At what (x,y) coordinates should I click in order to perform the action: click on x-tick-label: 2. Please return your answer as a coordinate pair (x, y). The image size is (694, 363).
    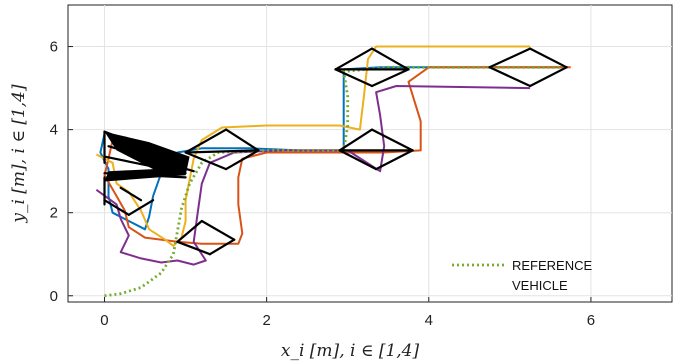
    Looking at the image, I should click on (266, 320).